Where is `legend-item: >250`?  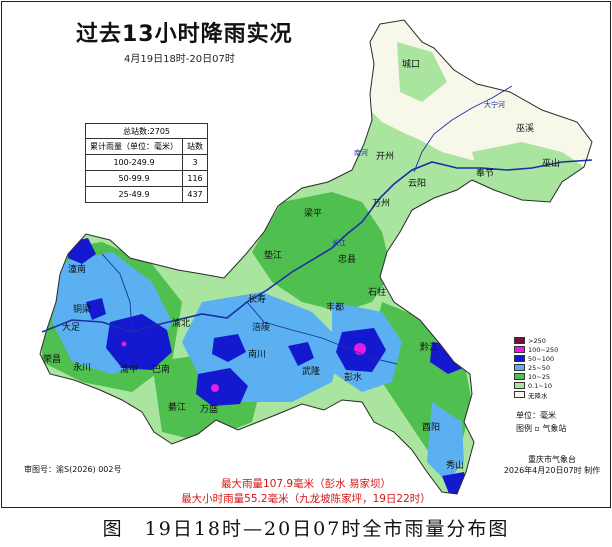
legend-item: >250 is located at coordinates (536, 340).